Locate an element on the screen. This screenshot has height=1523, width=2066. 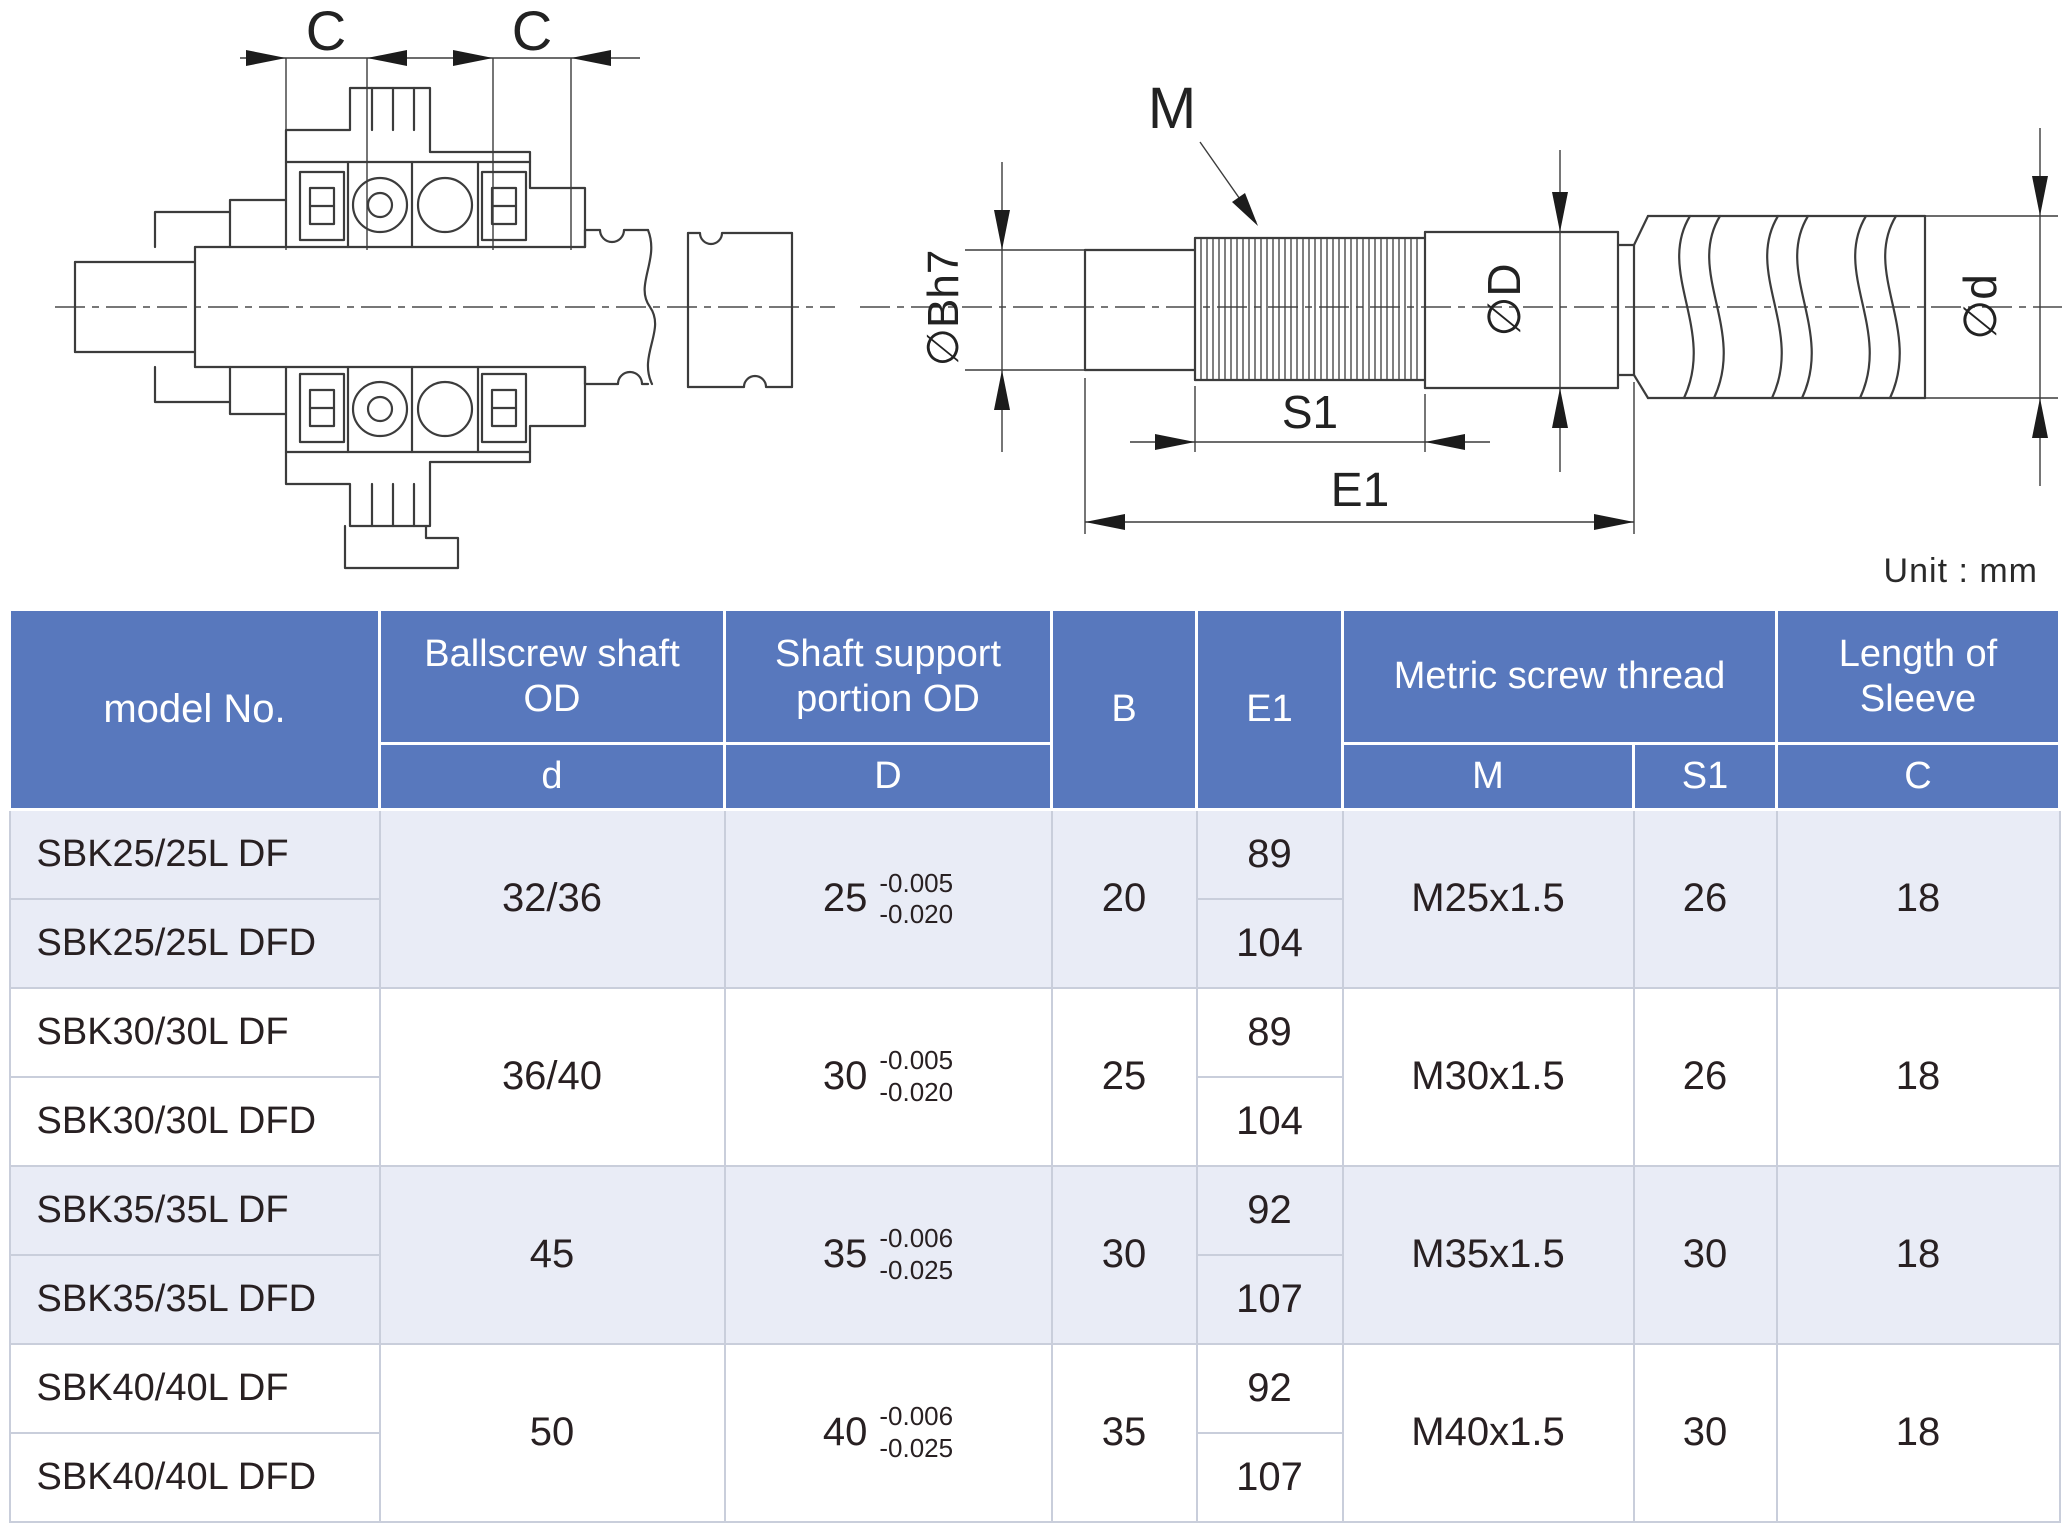
table-row: SBK25/25L DFD 104 is located at coordinates (1034, 943).